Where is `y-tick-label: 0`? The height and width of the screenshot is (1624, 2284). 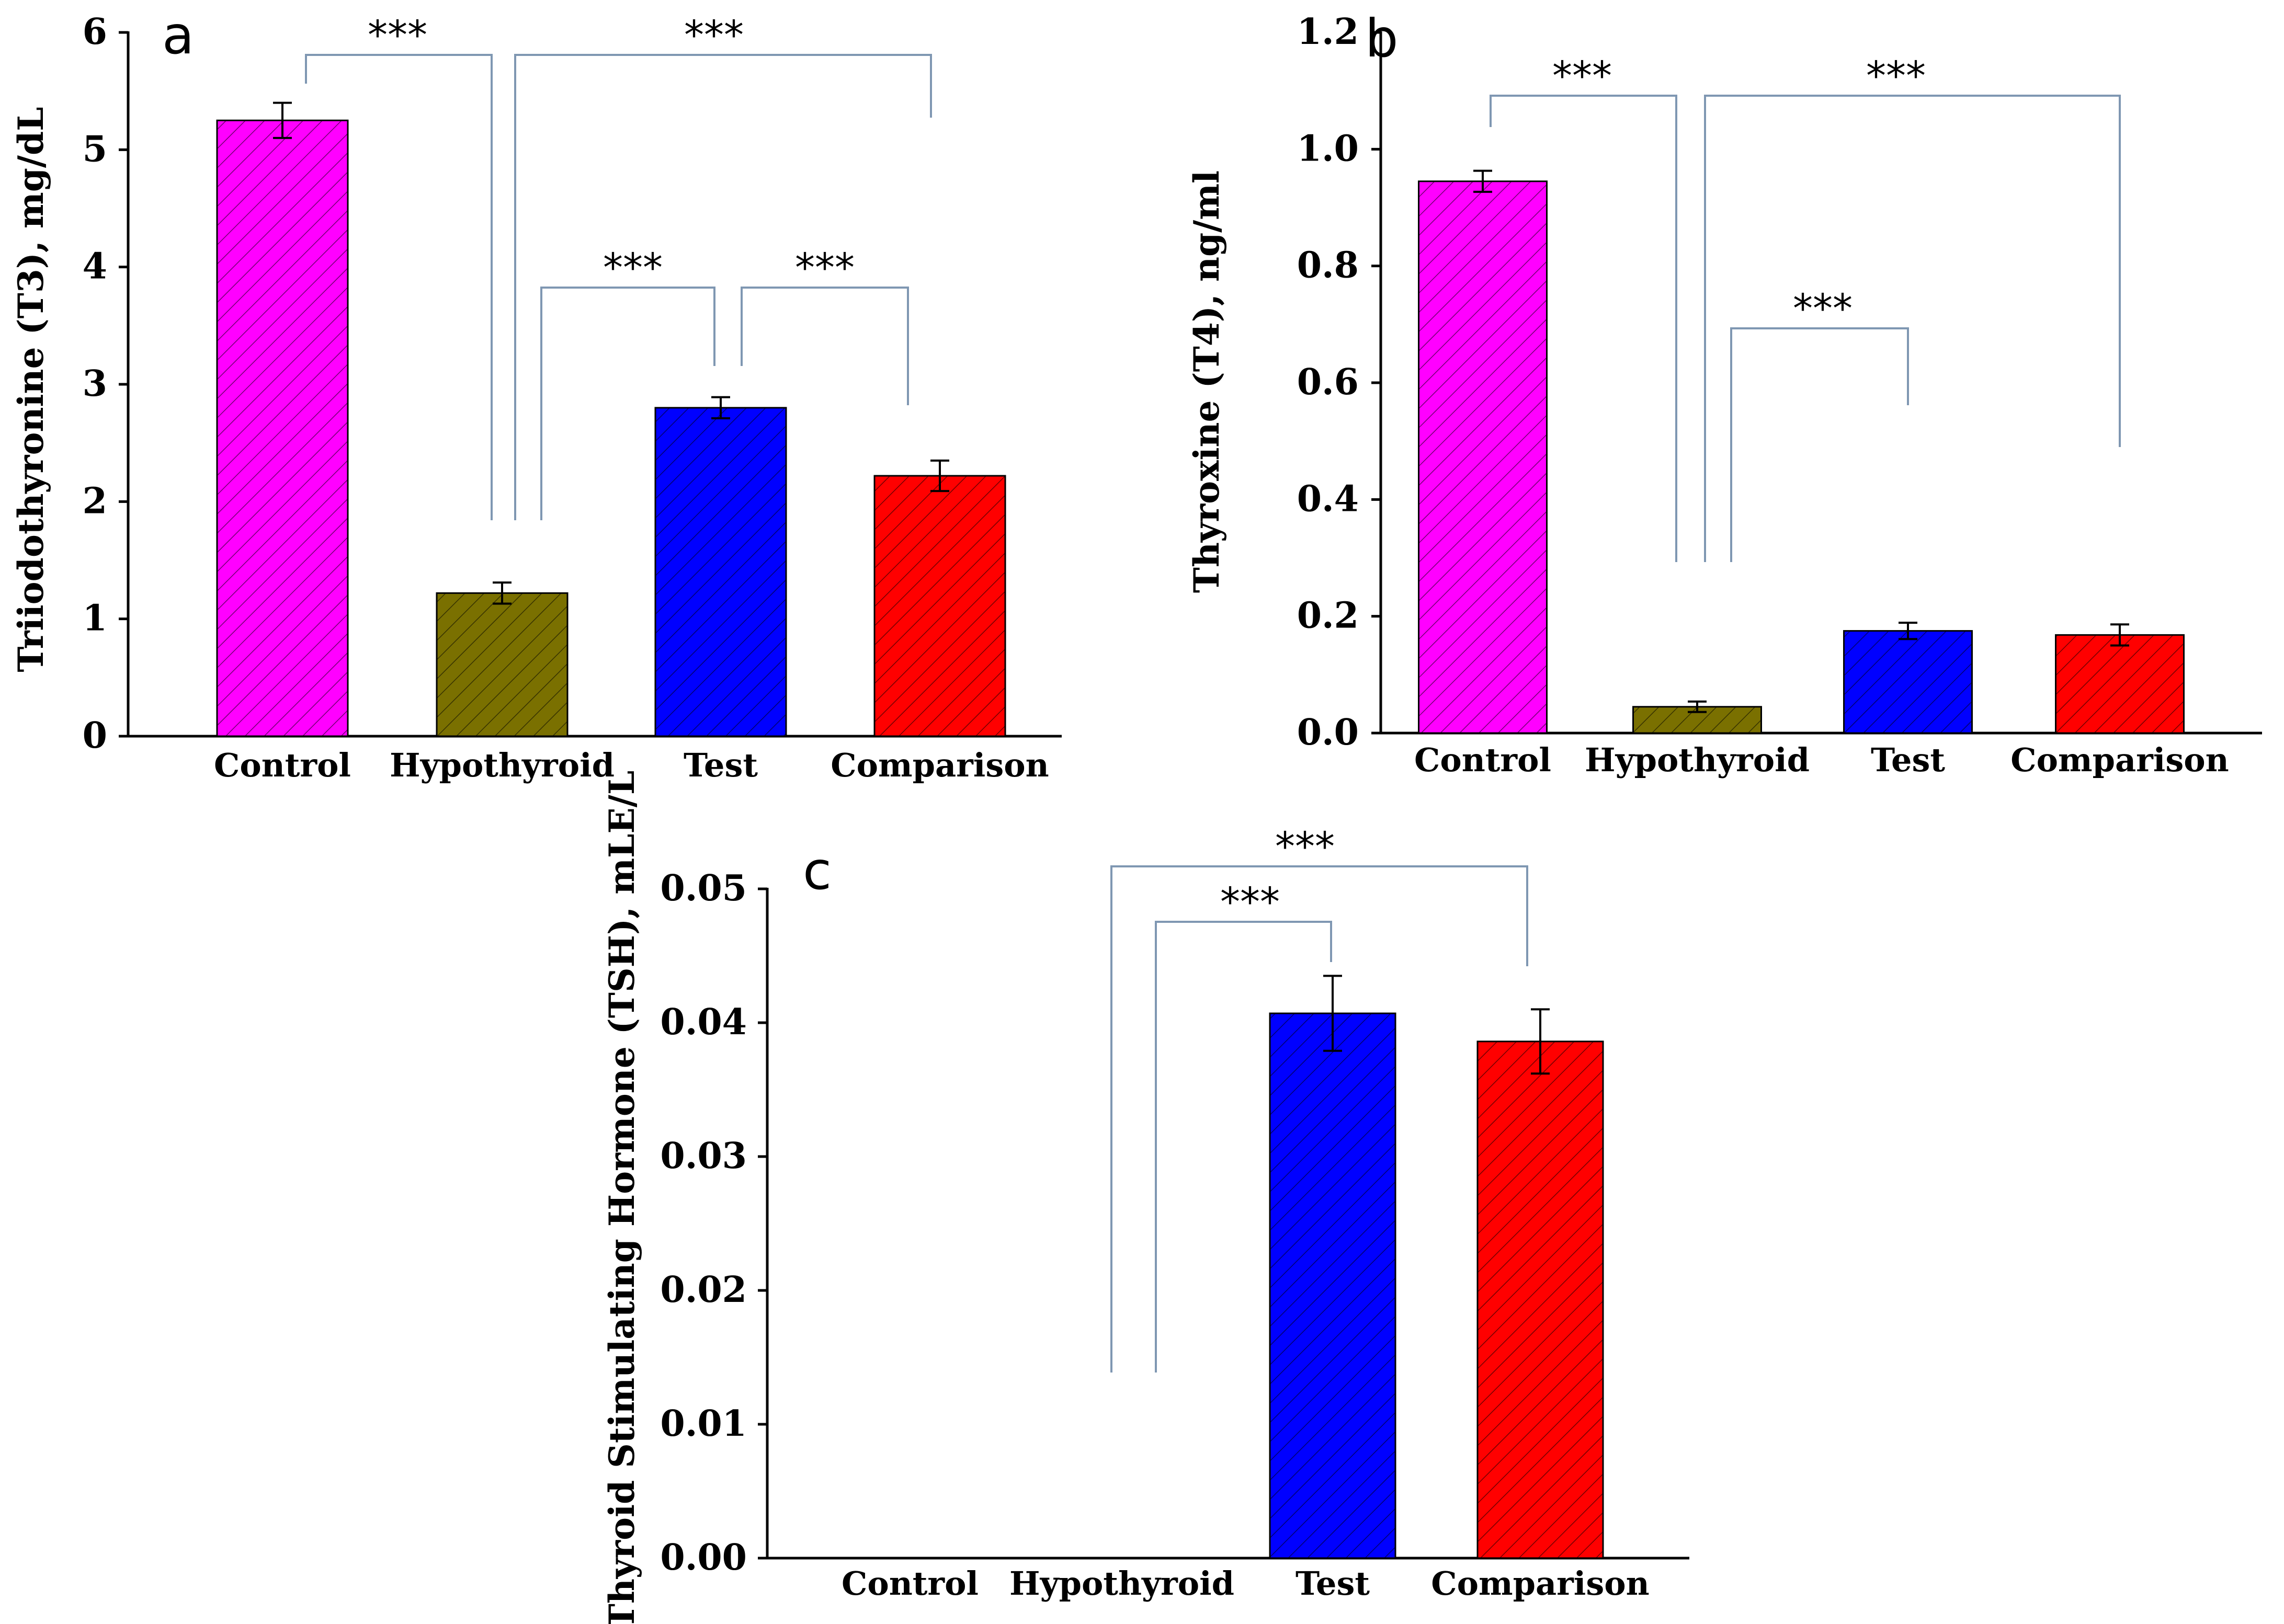
y-tick-label: 0 is located at coordinates (95, 736).